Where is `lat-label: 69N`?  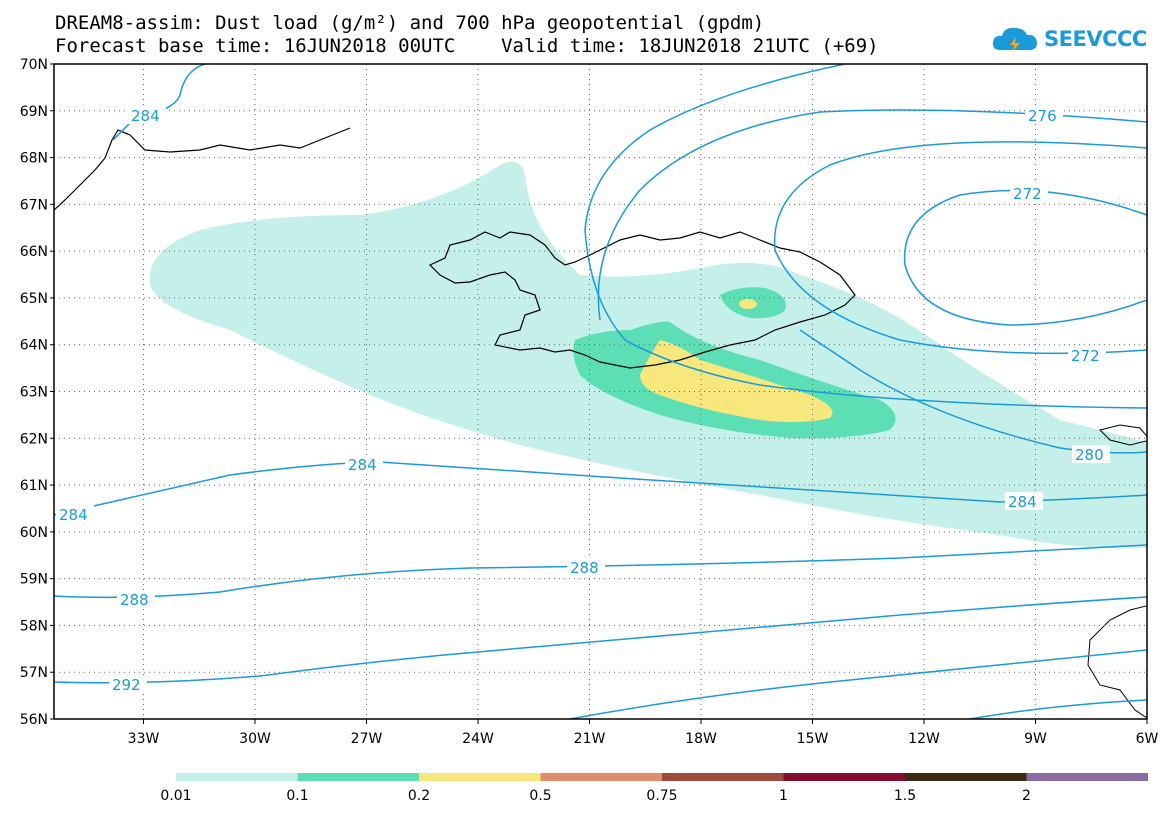 lat-label: 69N is located at coordinates (34, 112).